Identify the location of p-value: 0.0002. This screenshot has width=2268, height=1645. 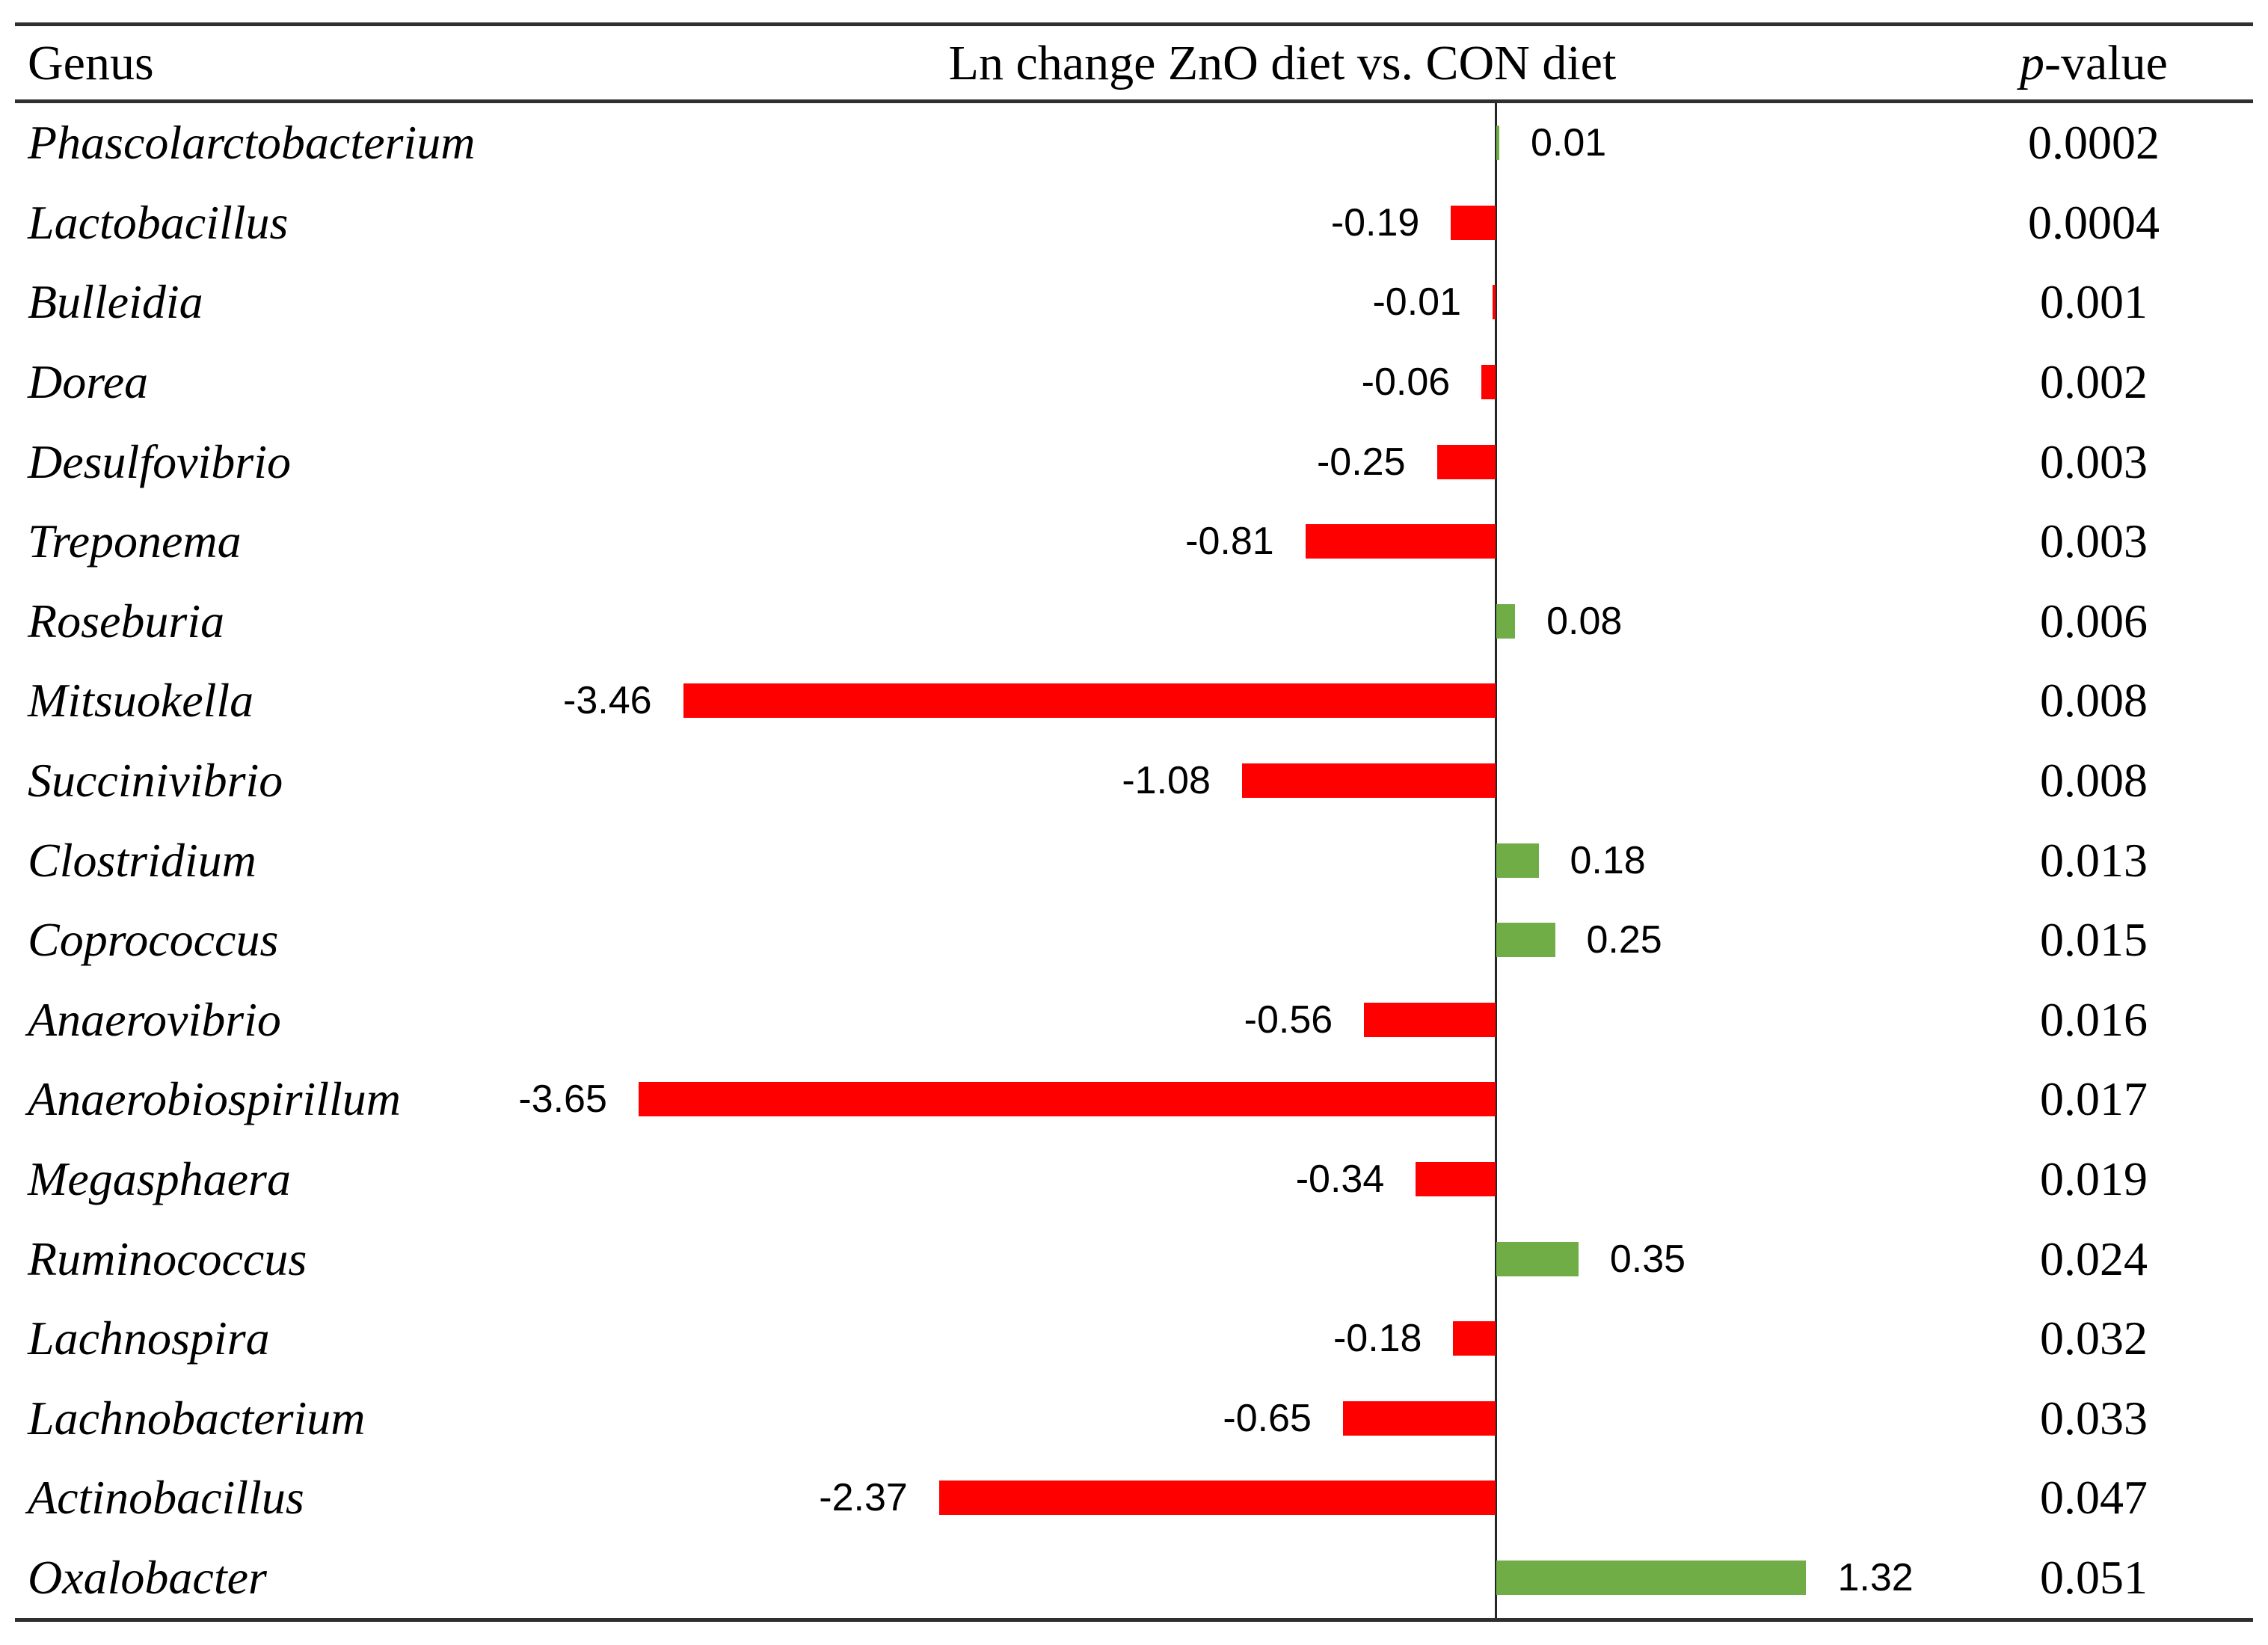
(2094, 143).